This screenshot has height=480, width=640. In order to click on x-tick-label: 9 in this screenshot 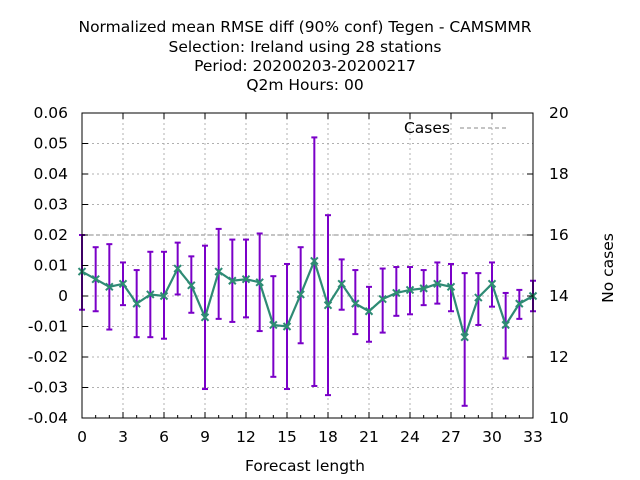, I will do `click(205, 437)`.